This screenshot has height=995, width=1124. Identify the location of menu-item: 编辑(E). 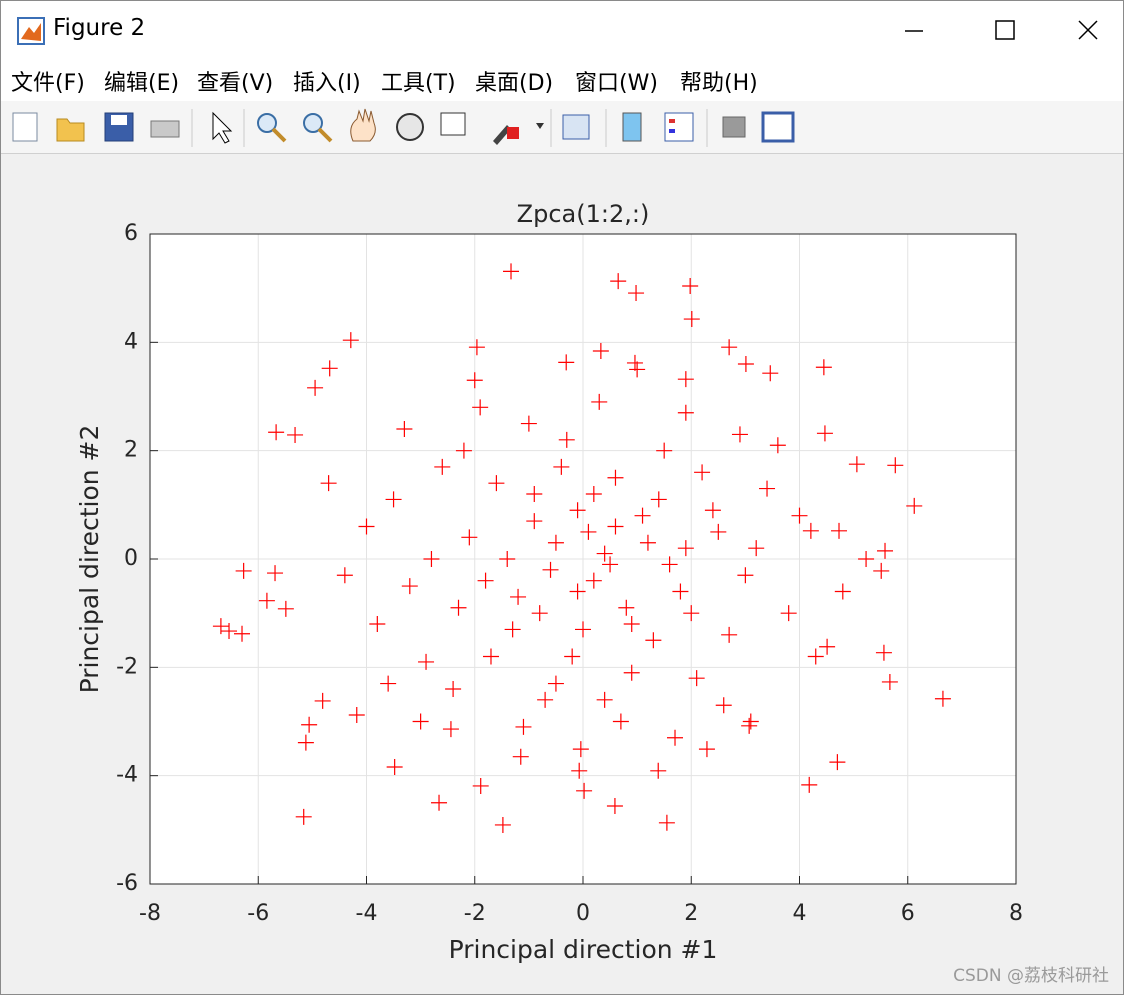
(142, 83).